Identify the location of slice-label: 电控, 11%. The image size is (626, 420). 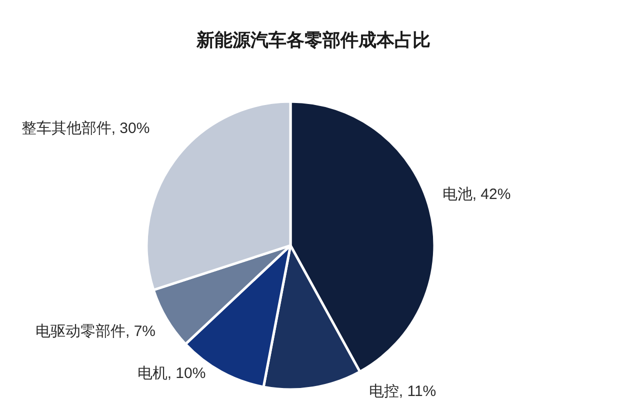
(402, 391).